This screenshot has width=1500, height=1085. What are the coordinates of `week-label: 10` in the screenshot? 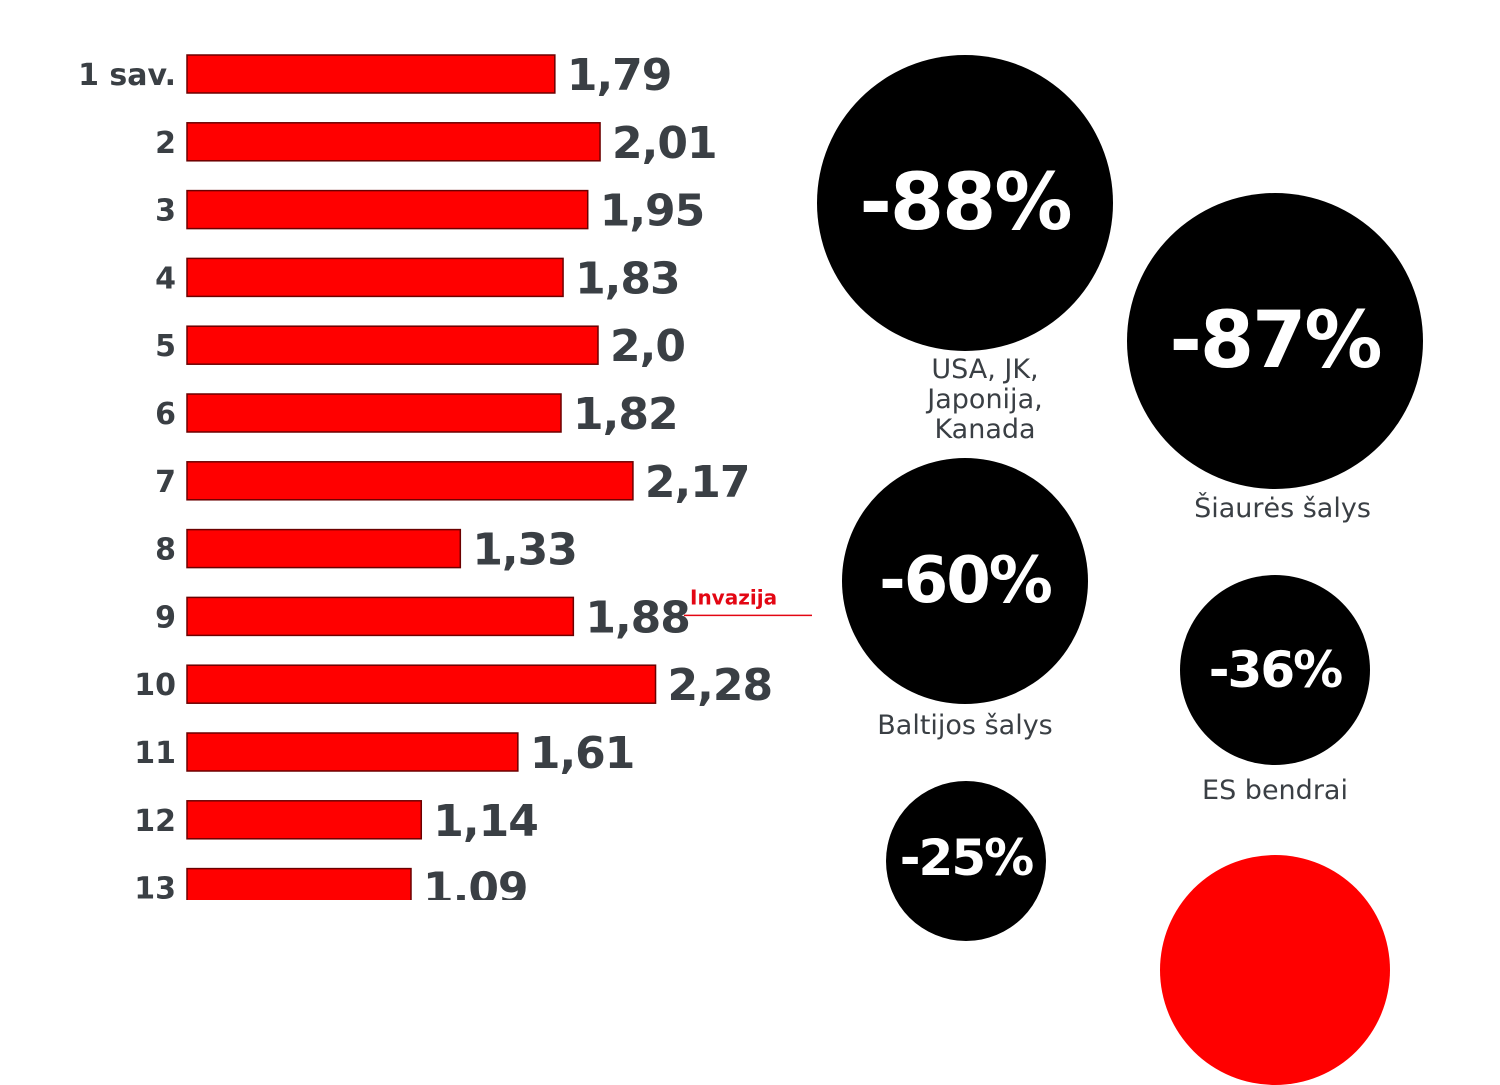 It's located at (155, 685).